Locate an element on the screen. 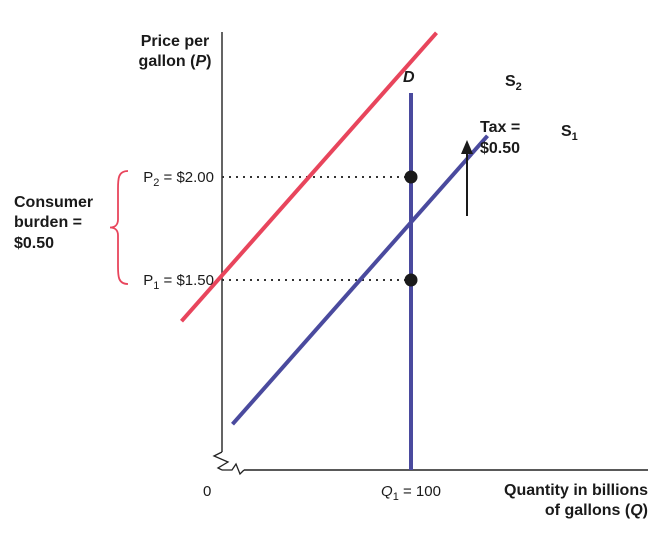 The image size is (668, 555). price-label-p1: P1 = $1.50 is located at coordinates (178, 282).